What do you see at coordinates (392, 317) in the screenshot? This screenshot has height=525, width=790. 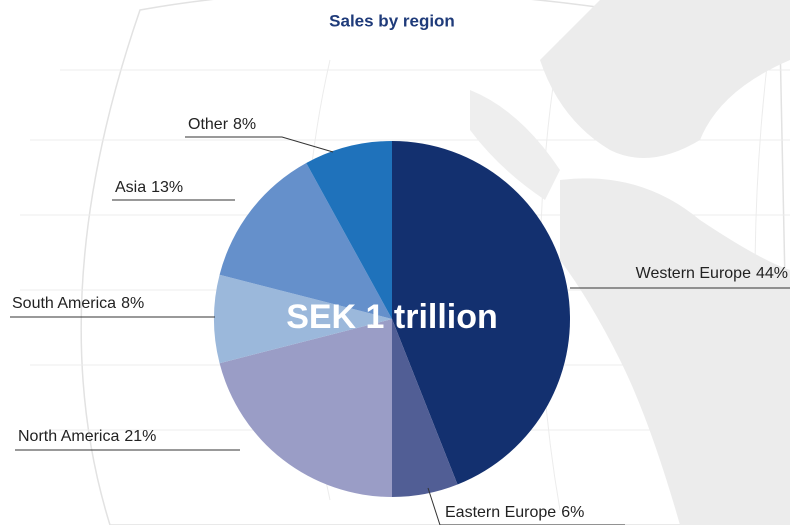 I see `center-label: SEK 1 trillion` at bounding box center [392, 317].